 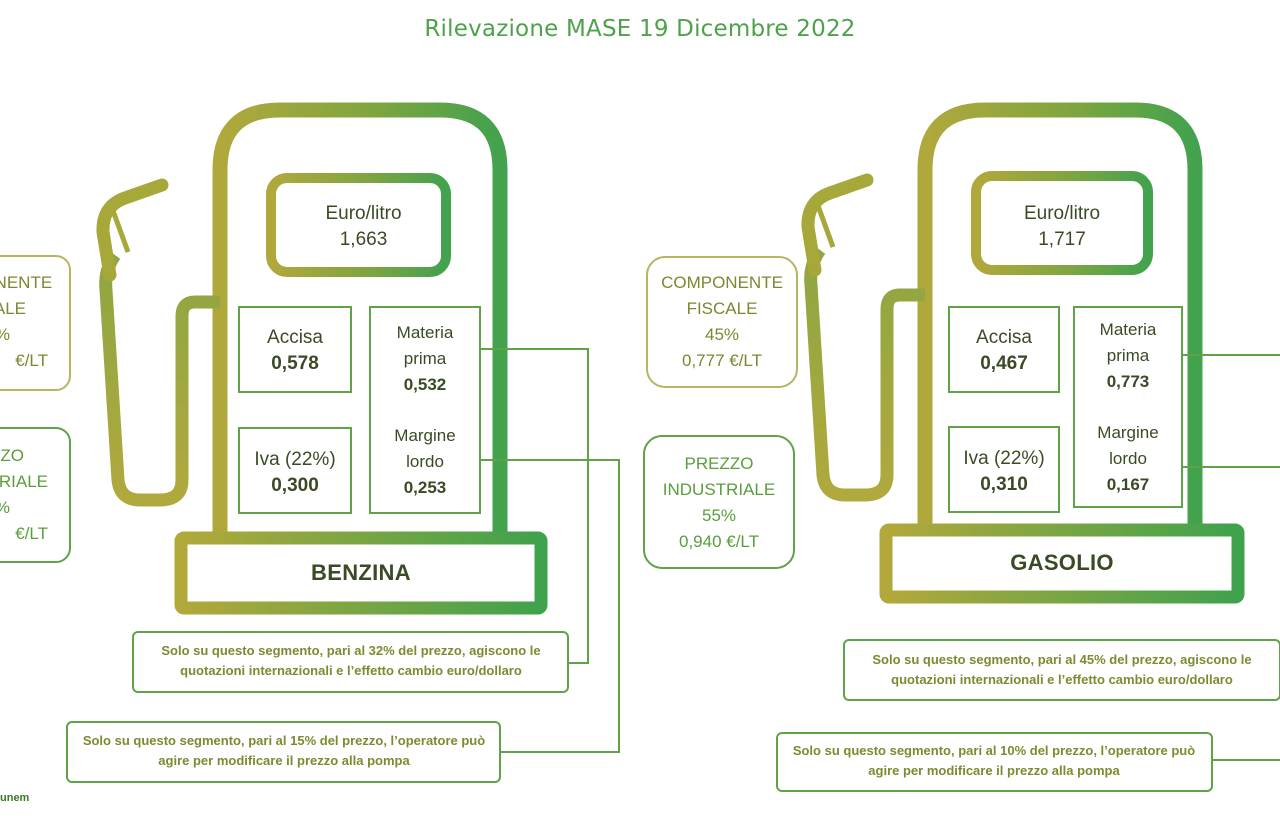 I want to click on gasolio-industriale-line2: INDUSTRIALE, so click(x=719, y=489).